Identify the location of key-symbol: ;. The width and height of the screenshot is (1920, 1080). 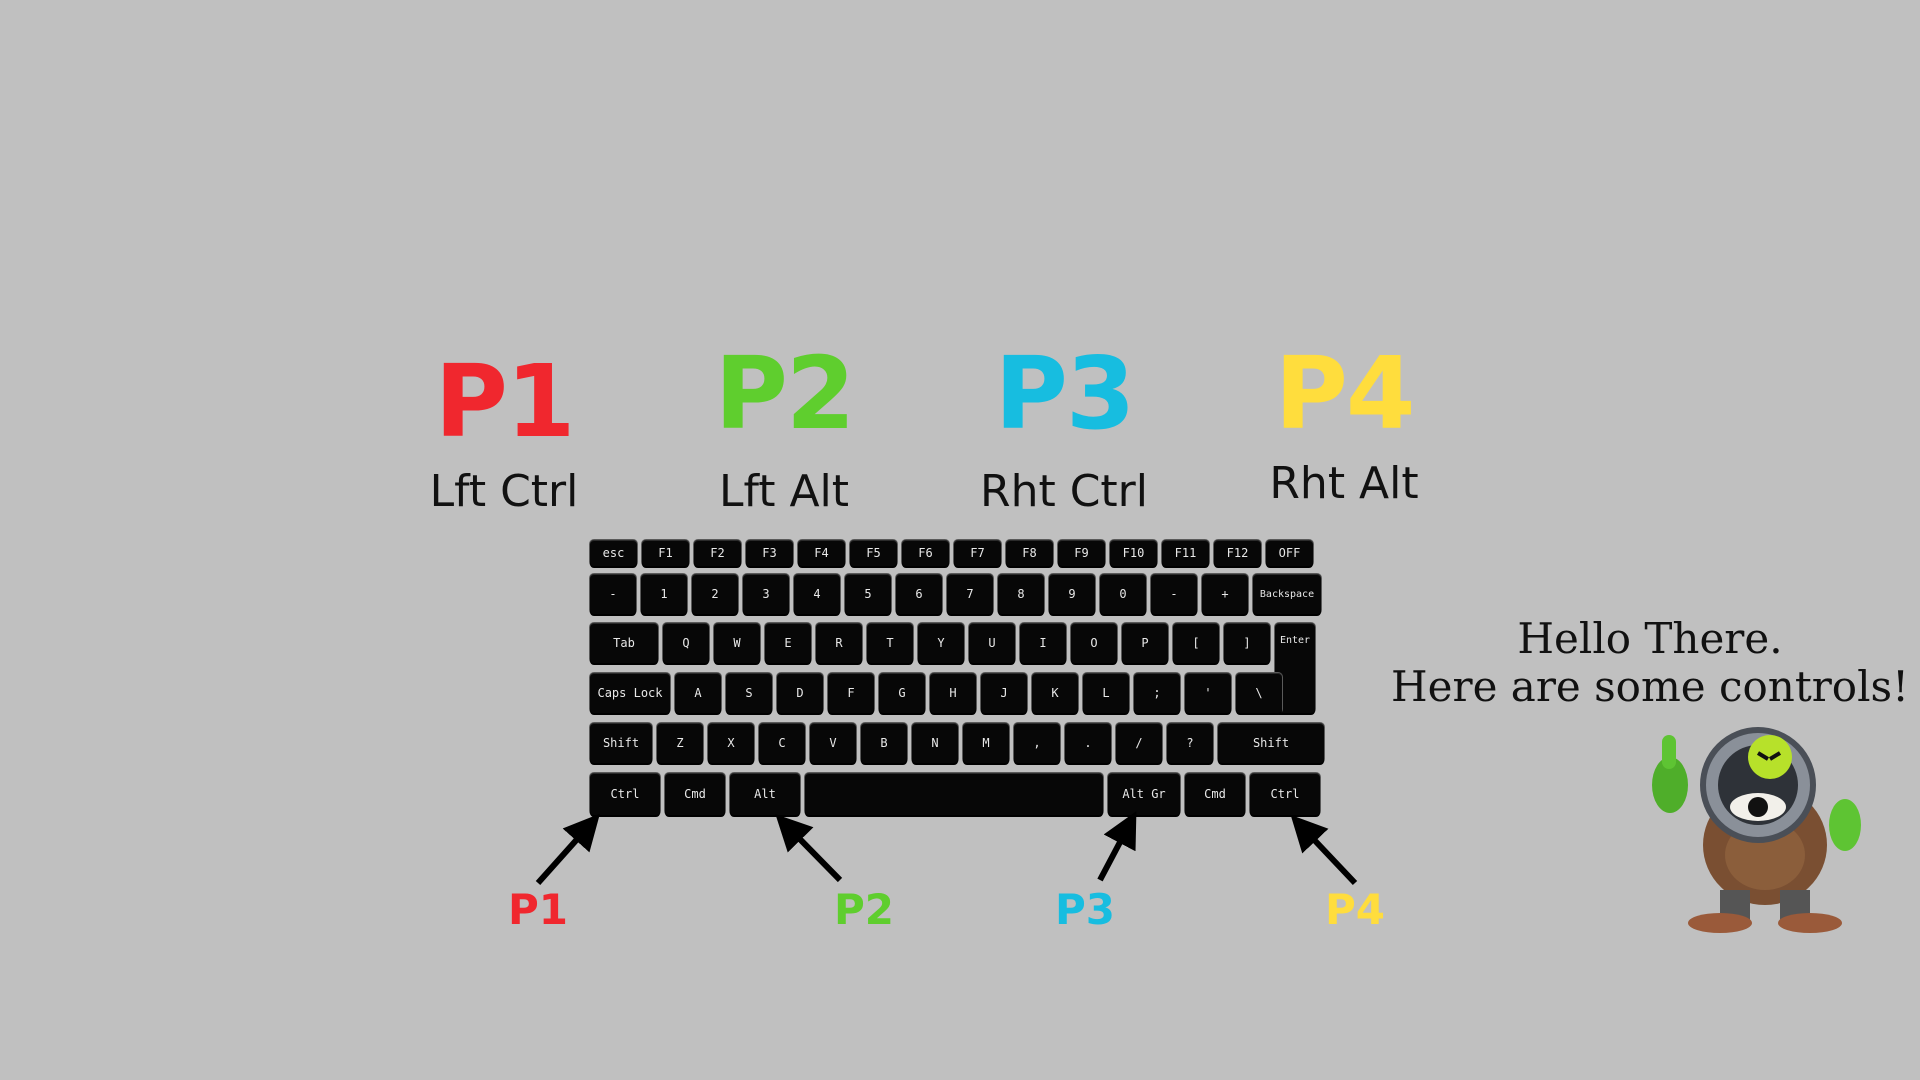
(1157, 693).